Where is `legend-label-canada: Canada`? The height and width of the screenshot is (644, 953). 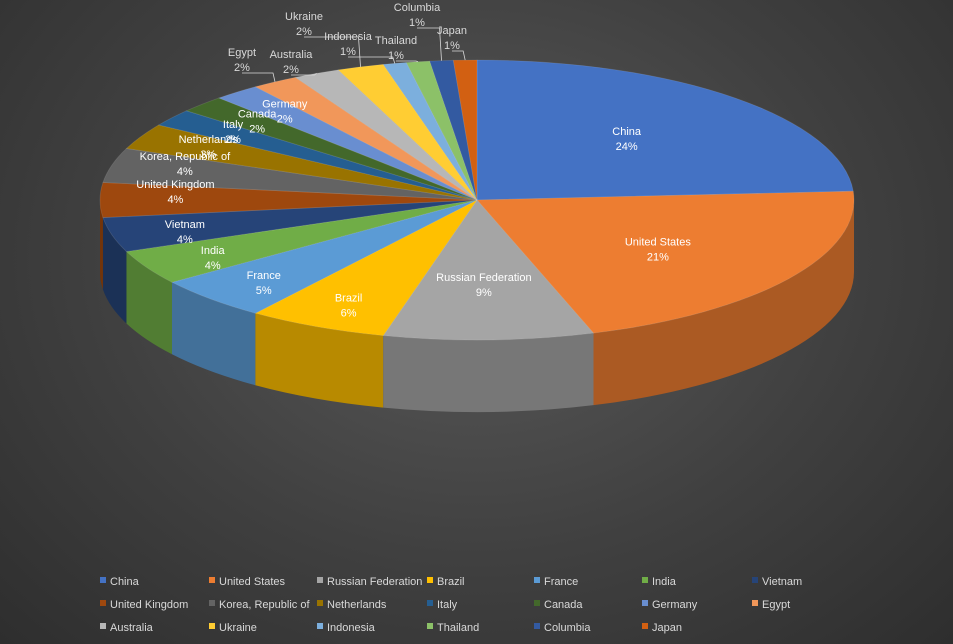
legend-label-canada: Canada is located at coordinates (563, 605).